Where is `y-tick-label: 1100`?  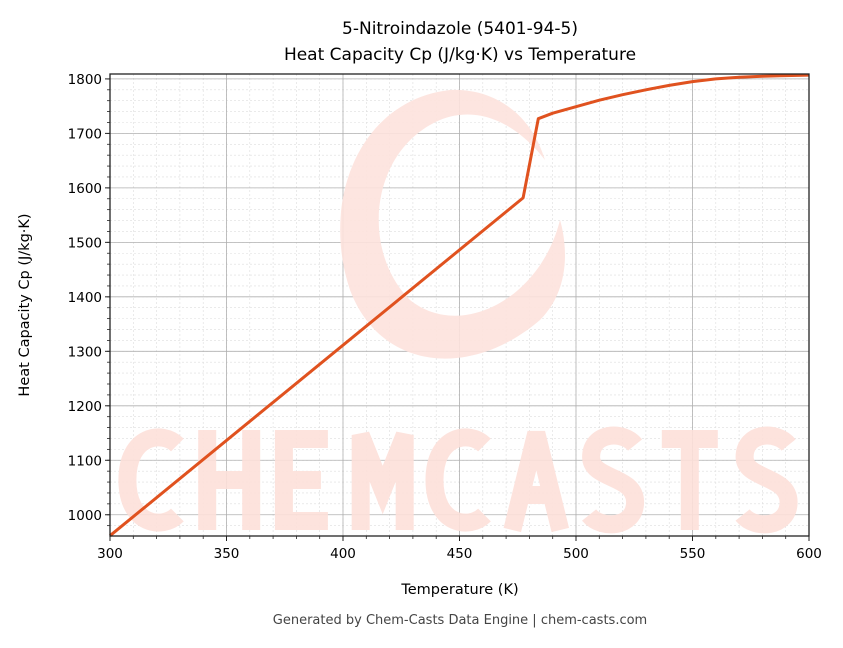
y-tick-label: 1100 is located at coordinates (85, 461).